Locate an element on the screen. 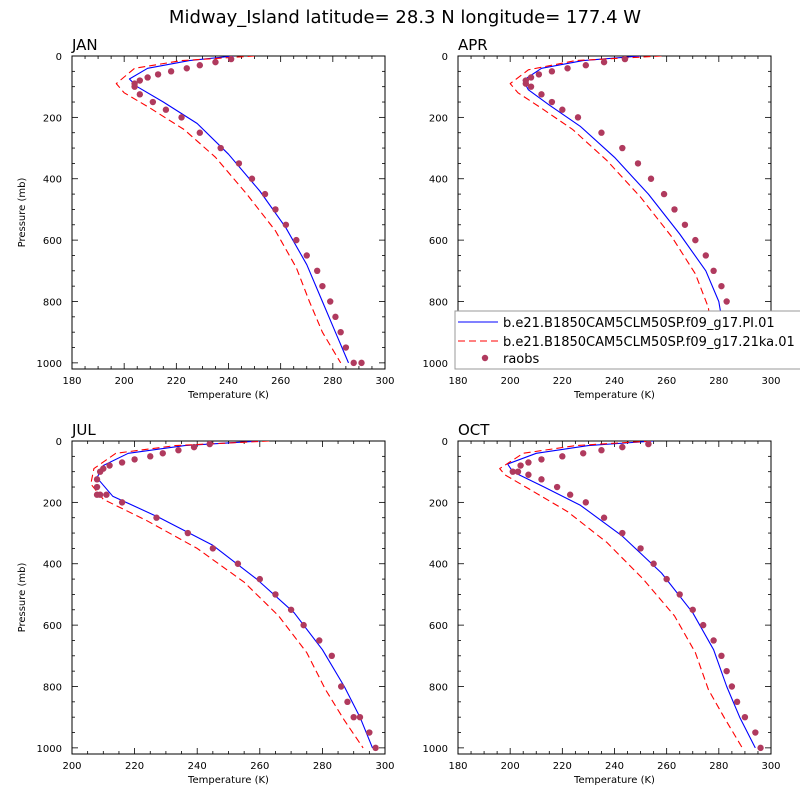  y-tick-label: 1000 is located at coordinates (49, 364).